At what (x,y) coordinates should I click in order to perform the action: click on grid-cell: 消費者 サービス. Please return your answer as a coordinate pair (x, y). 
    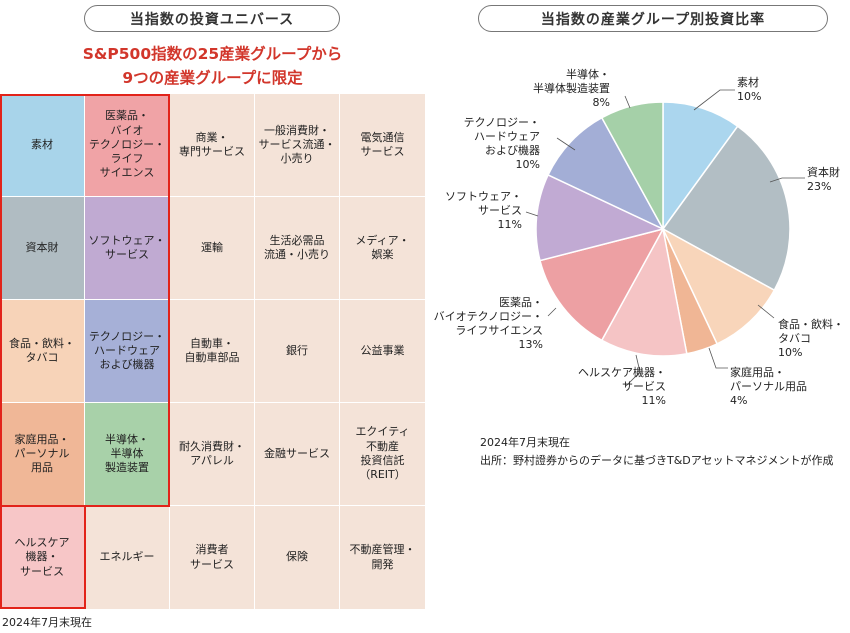
    Looking at the image, I should click on (212, 557).